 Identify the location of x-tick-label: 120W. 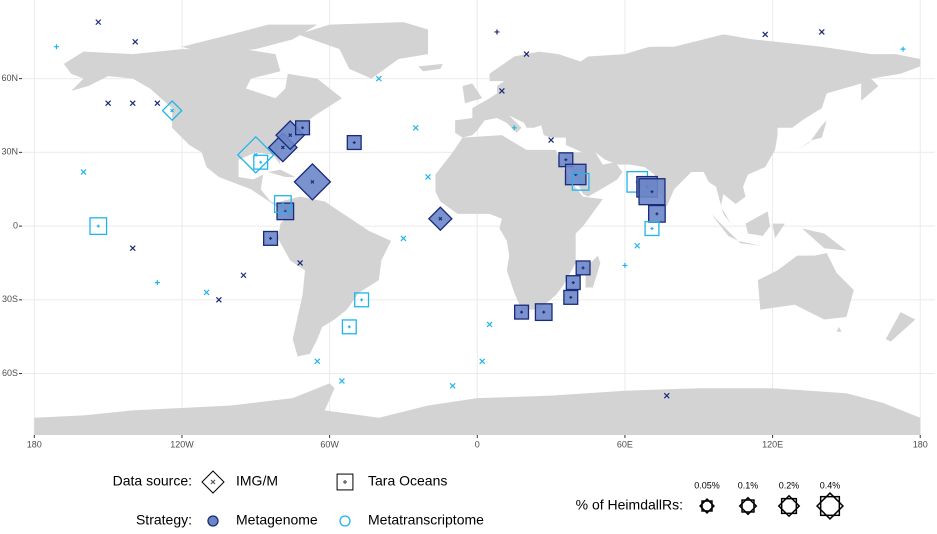
(182, 444).